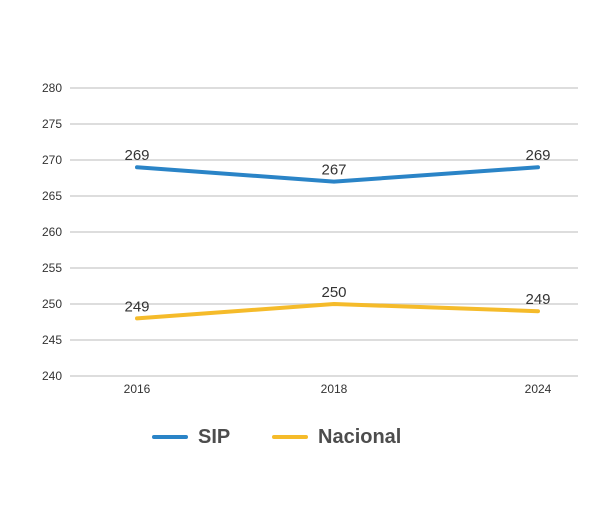 This screenshot has width=616, height=512. I want to click on legend-item-sip: SIP, so click(191, 437).